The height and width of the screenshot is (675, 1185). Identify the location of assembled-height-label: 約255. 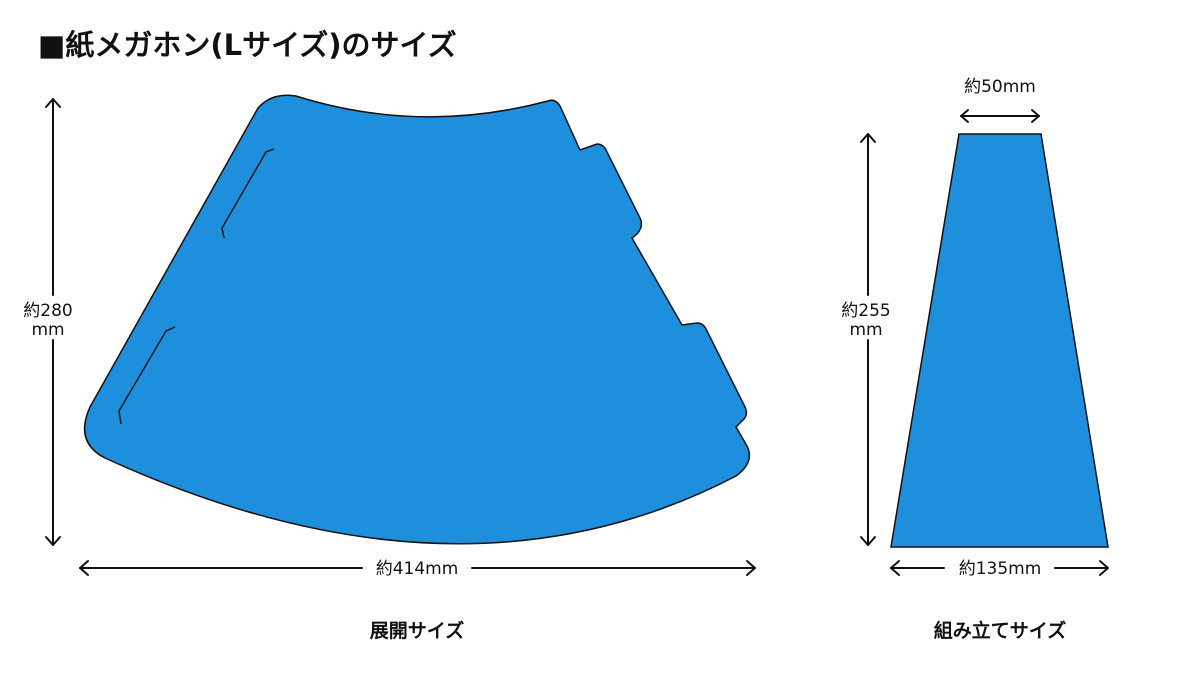
(865, 311).